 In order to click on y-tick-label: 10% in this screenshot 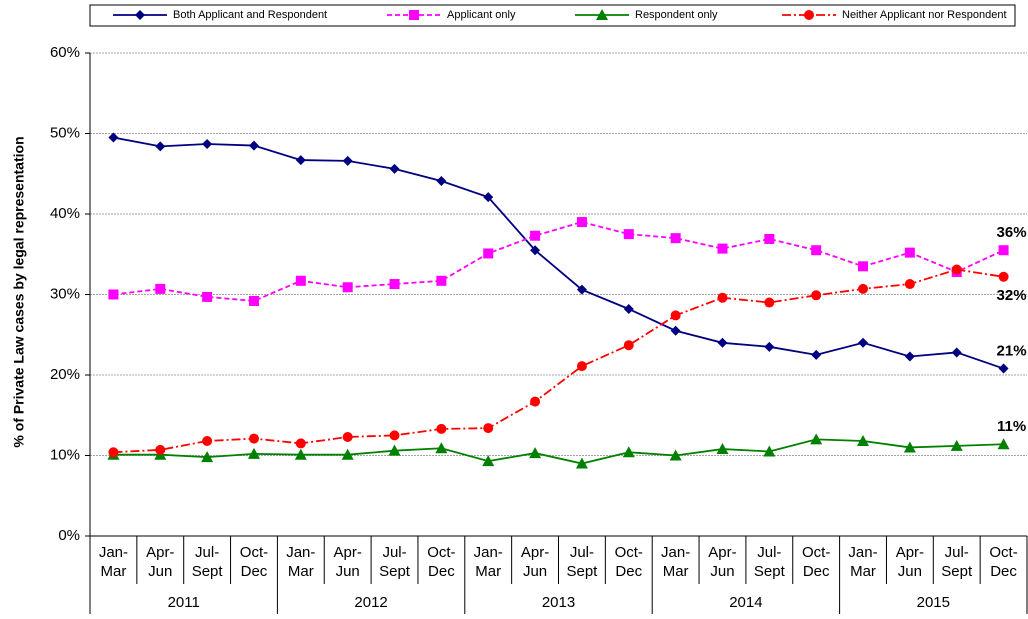, I will do `click(65, 454)`.